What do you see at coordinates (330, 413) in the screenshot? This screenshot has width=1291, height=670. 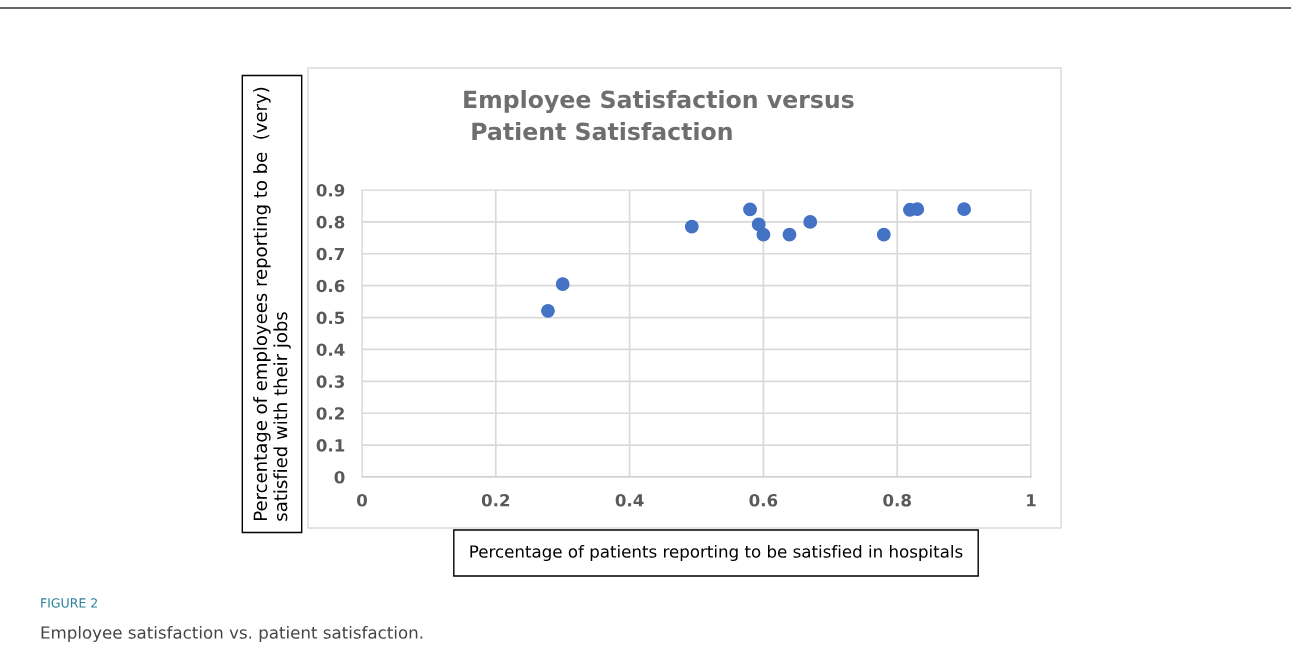 I see `y-tick-label: 0.2` at bounding box center [330, 413].